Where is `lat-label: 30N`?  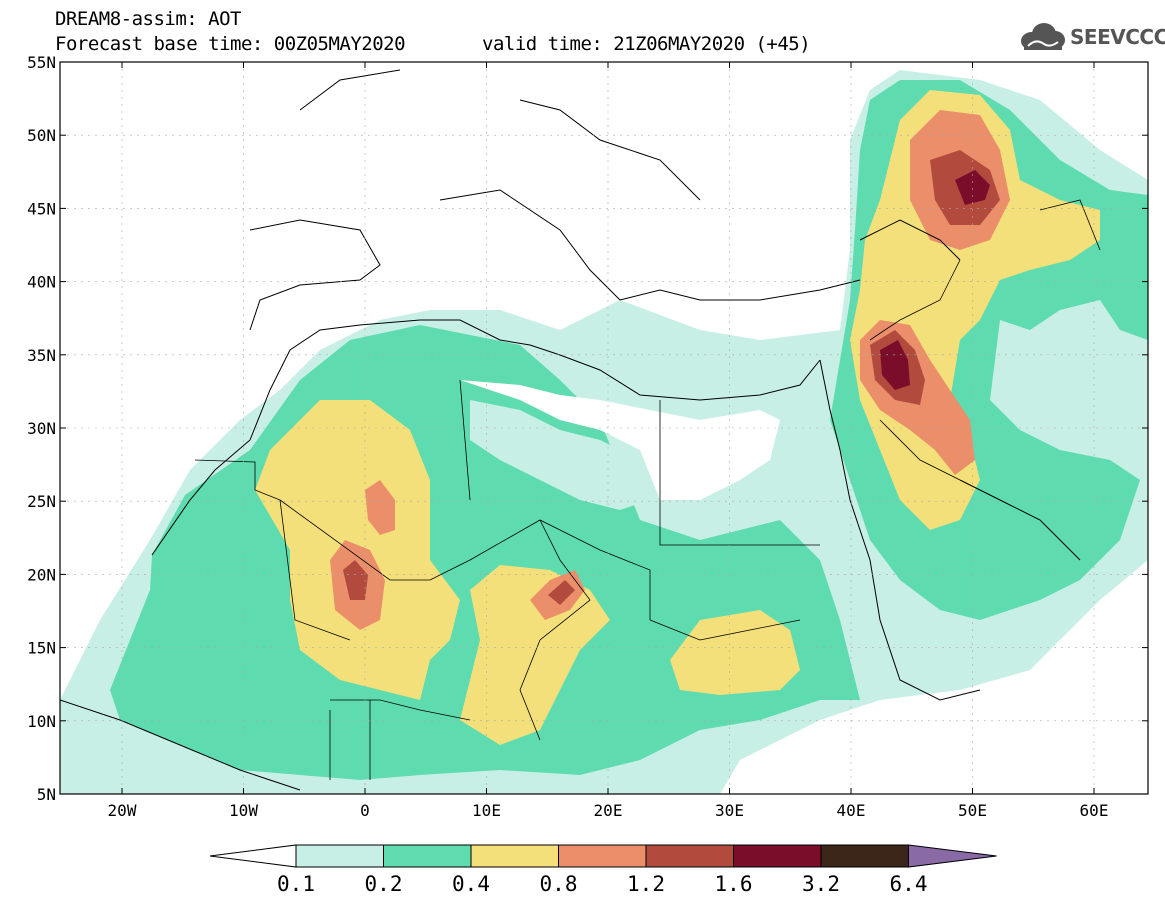 lat-label: 30N is located at coordinates (41, 428).